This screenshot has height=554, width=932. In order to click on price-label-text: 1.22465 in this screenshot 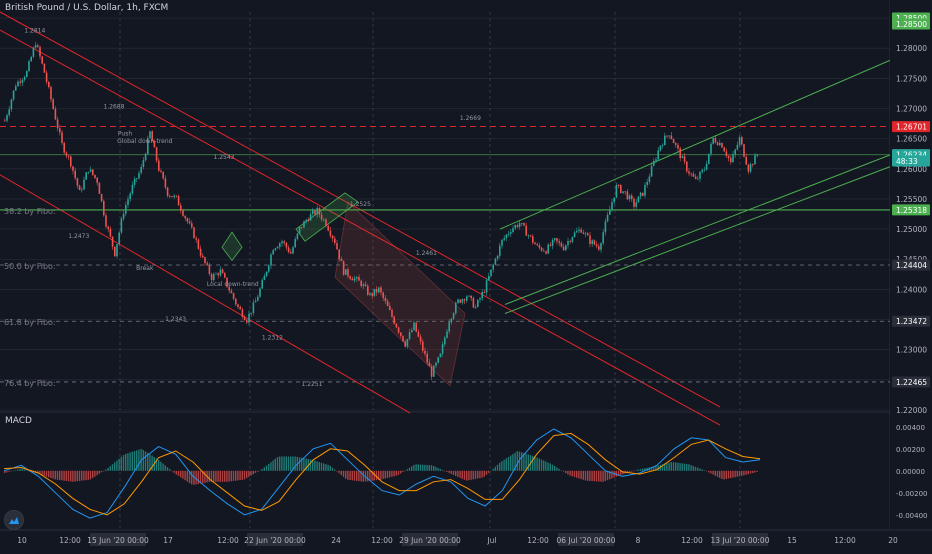, I will do `click(911, 382)`.